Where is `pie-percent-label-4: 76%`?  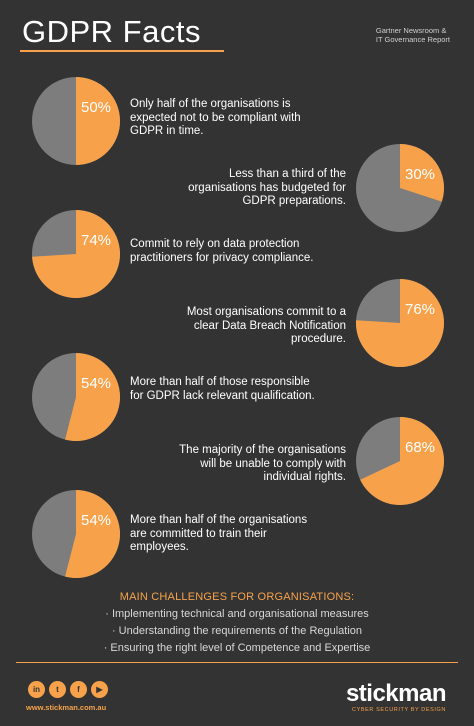 pie-percent-label-4: 76% is located at coordinates (420, 309).